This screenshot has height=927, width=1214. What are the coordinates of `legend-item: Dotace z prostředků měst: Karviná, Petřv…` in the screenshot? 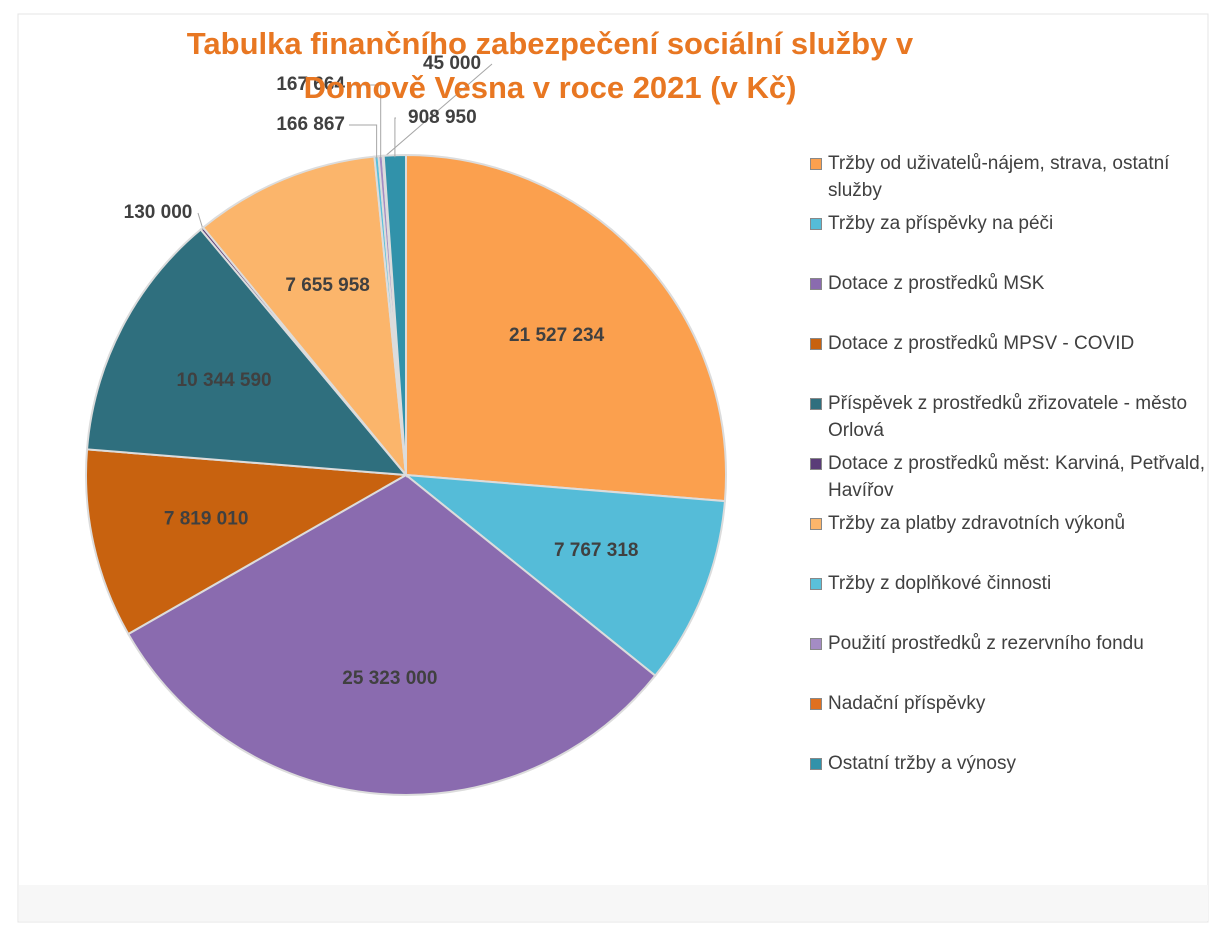 It's located at (1008, 480).